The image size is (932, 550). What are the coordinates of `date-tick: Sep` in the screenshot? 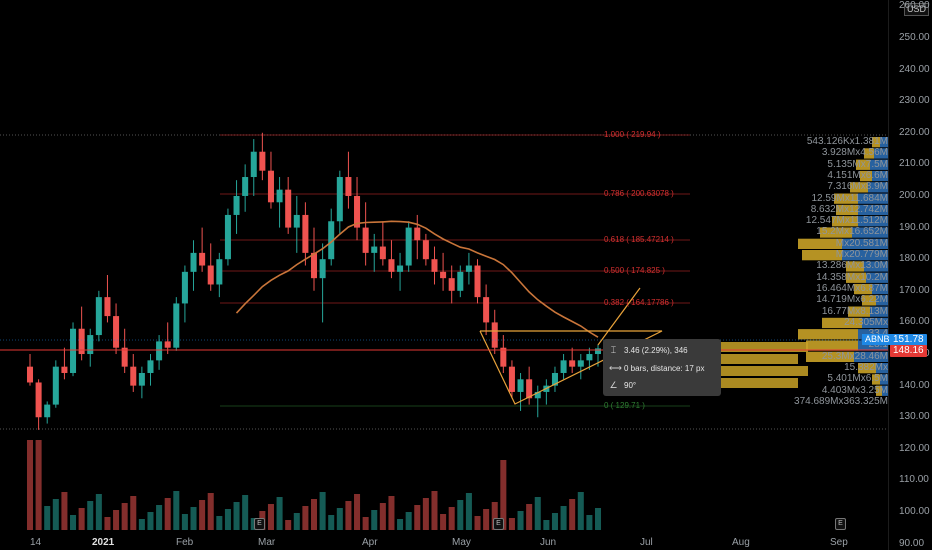 It's located at (839, 542).